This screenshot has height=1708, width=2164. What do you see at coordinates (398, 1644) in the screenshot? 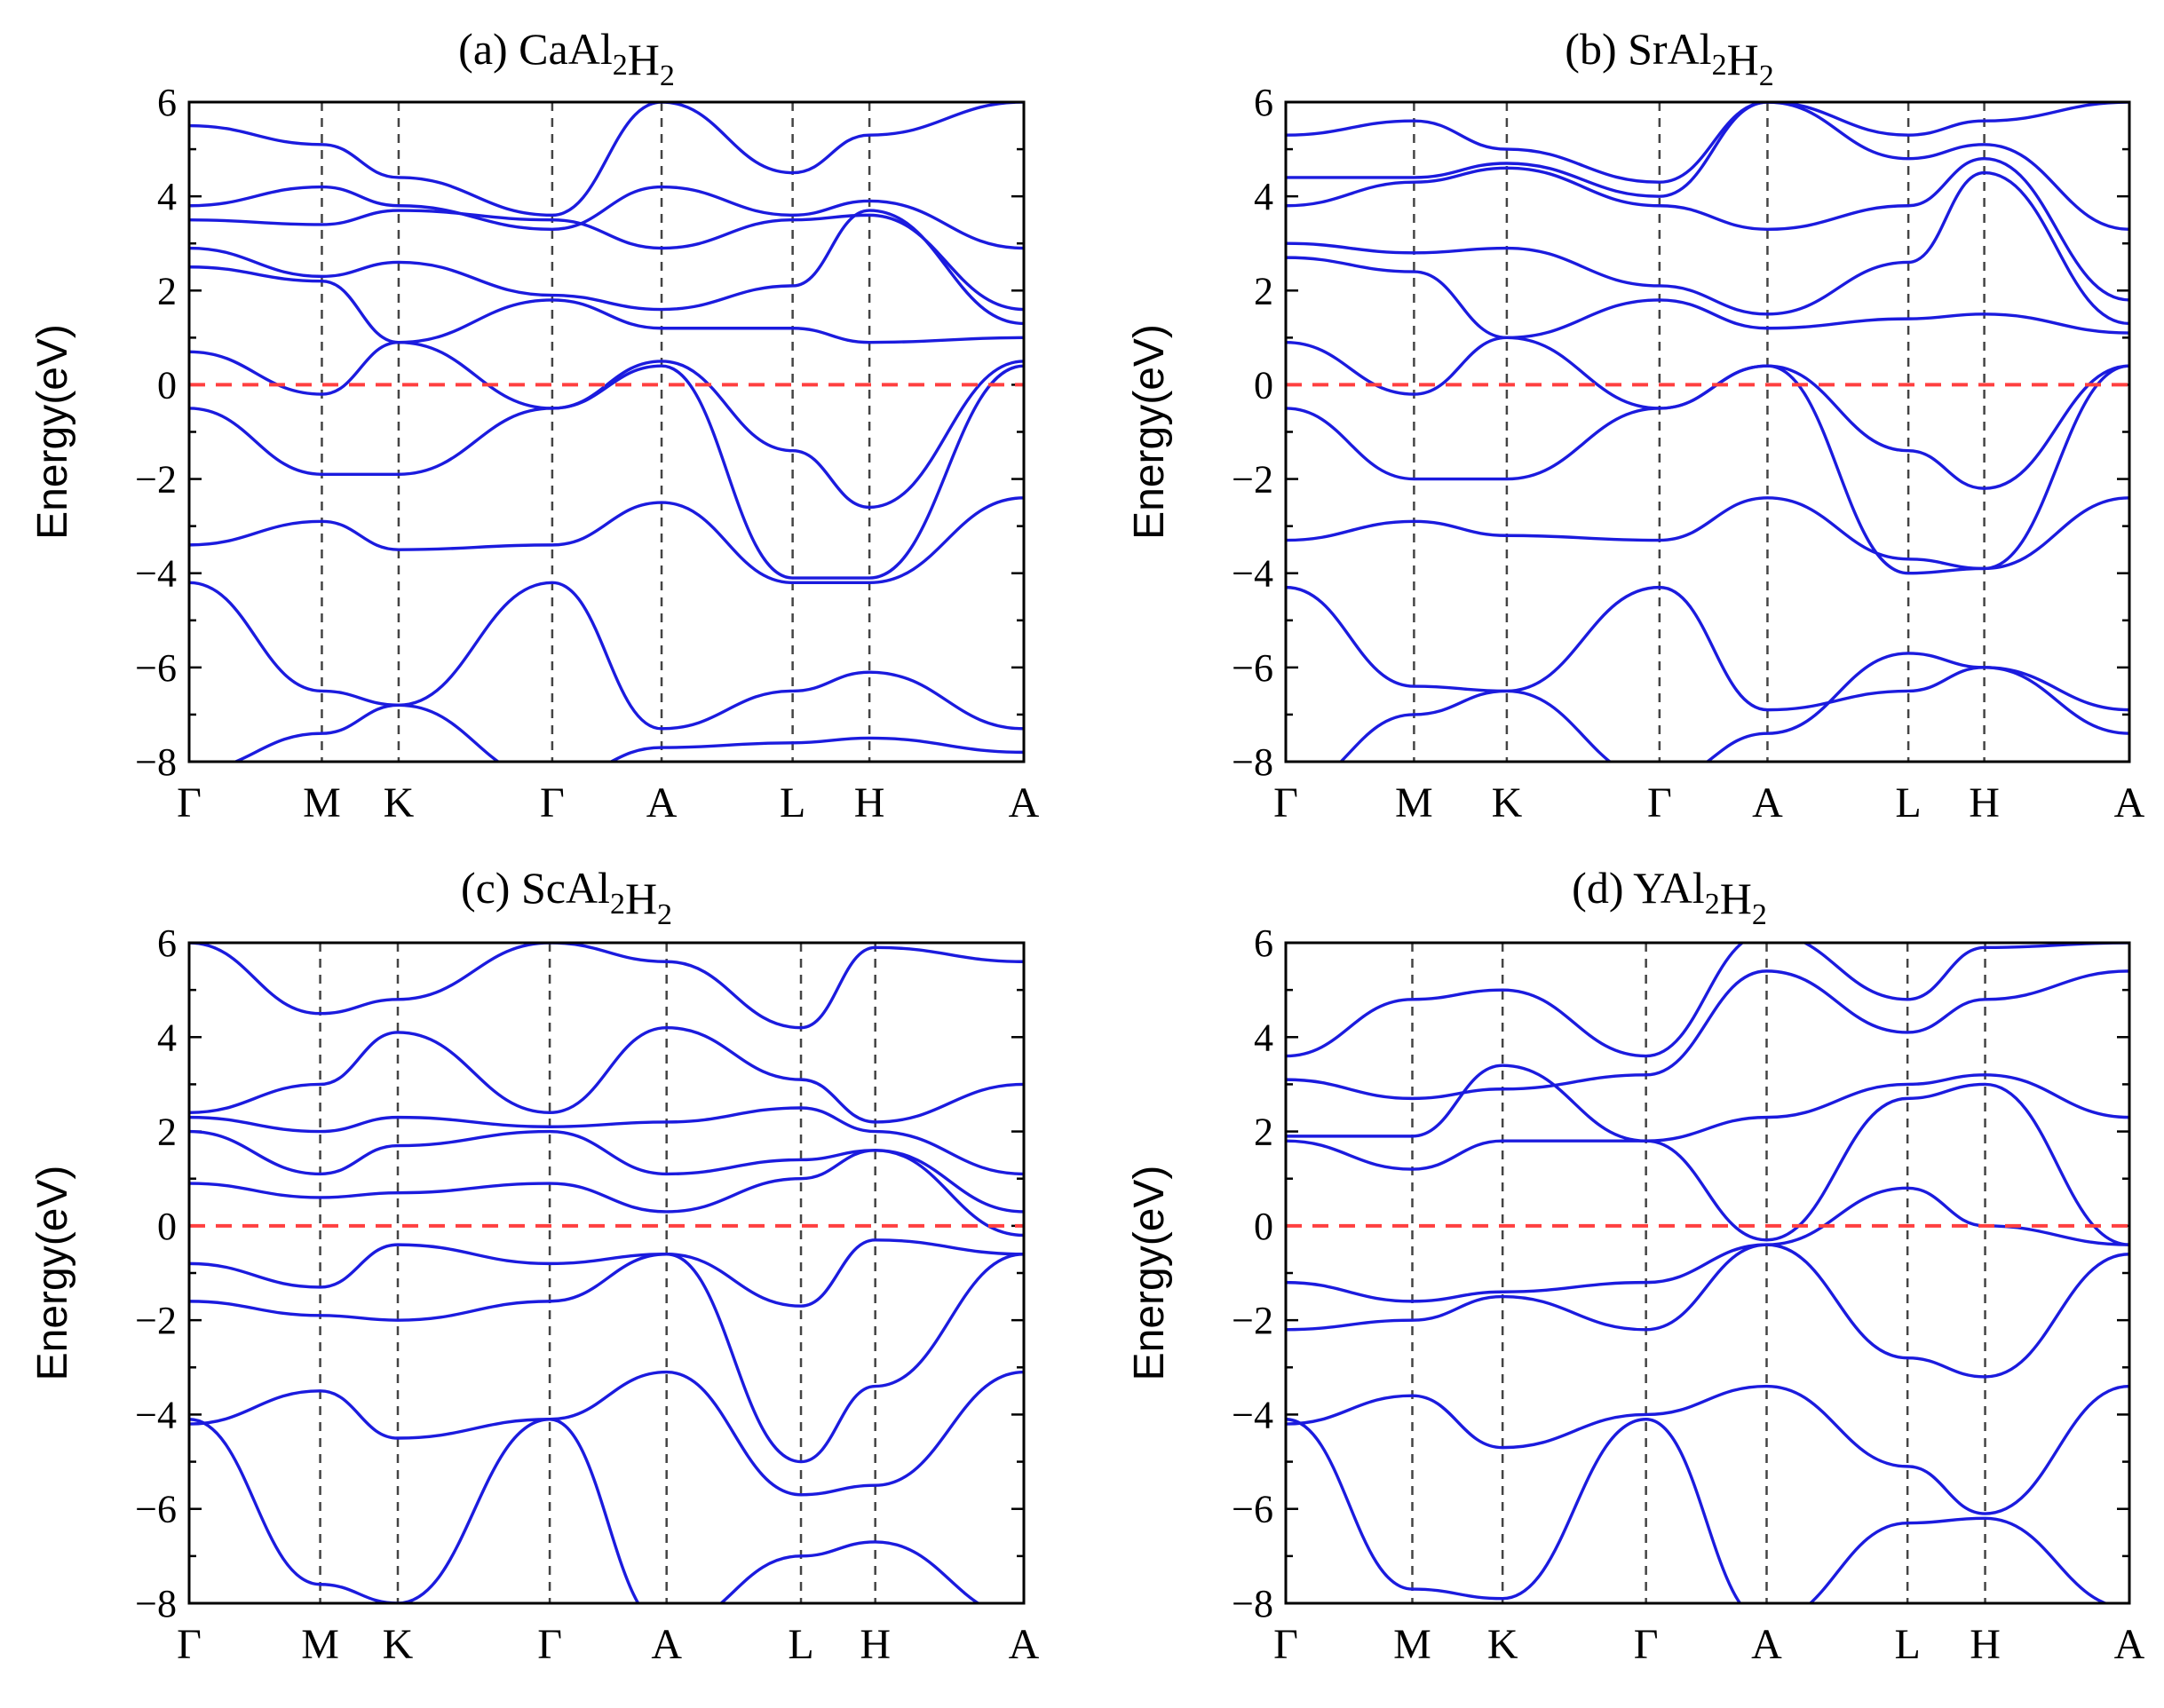
I see `kpoint-label: K` at bounding box center [398, 1644].